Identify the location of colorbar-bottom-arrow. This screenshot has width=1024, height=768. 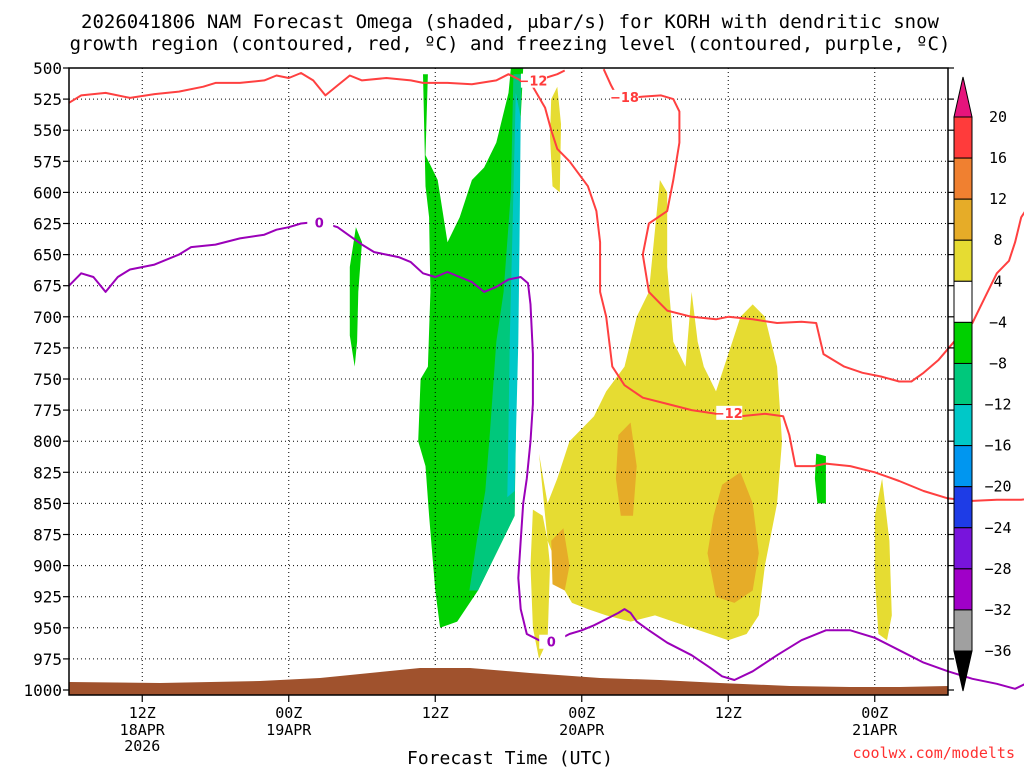
(963, 671).